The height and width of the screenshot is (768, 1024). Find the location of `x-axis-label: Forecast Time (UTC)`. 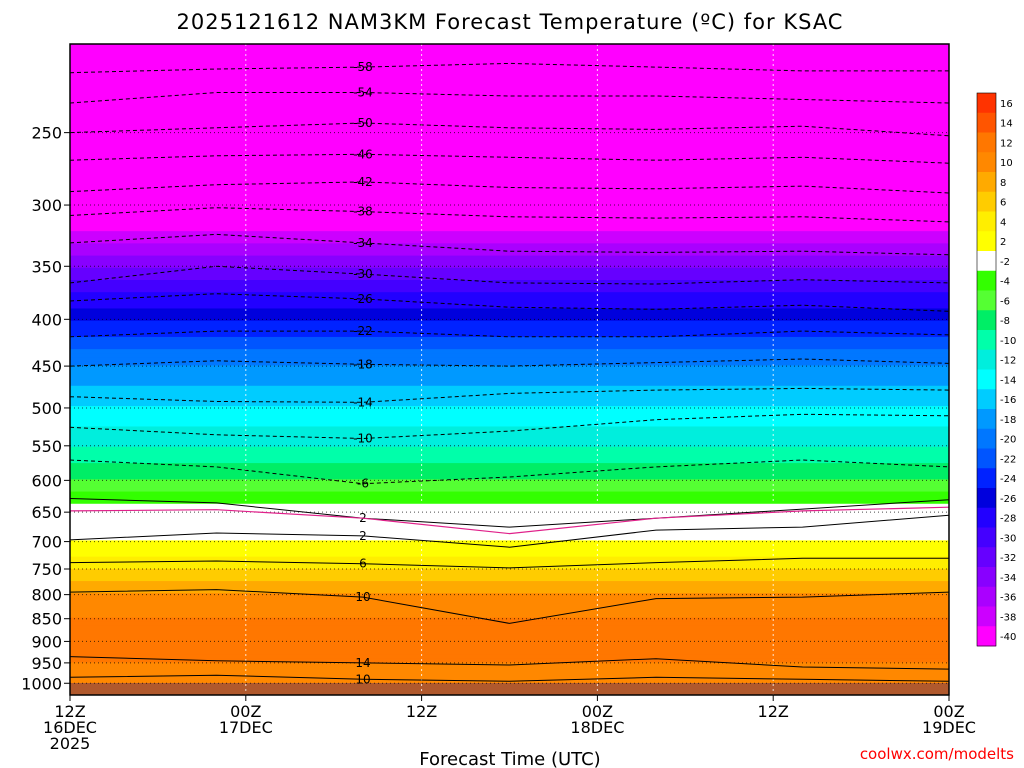

x-axis-label: Forecast Time (UTC) is located at coordinates (509, 758).